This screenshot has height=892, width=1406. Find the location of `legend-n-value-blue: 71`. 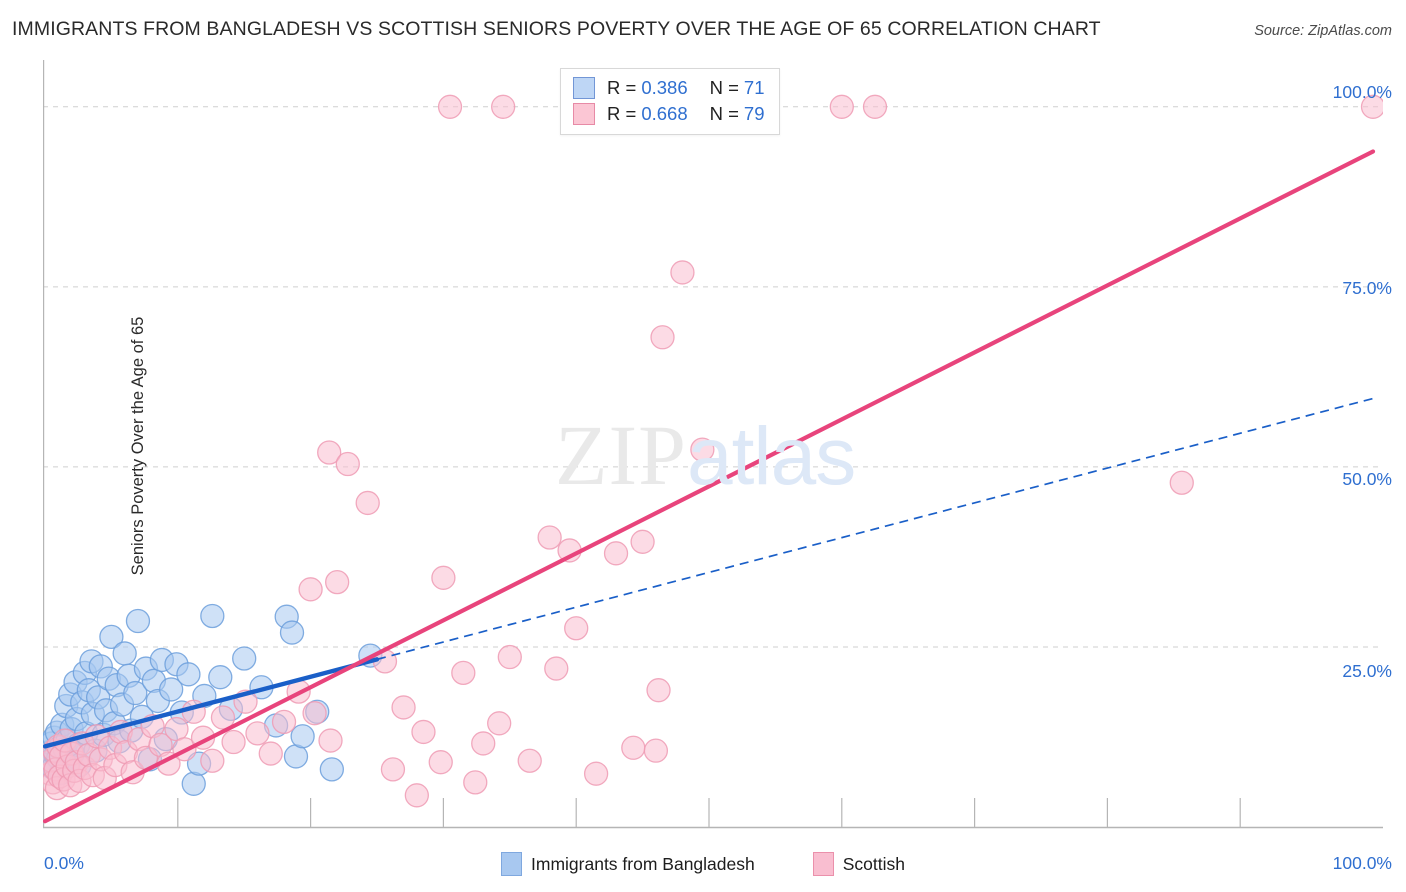

legend-n-value-blue: 71 is located at coordinates (754, 87).